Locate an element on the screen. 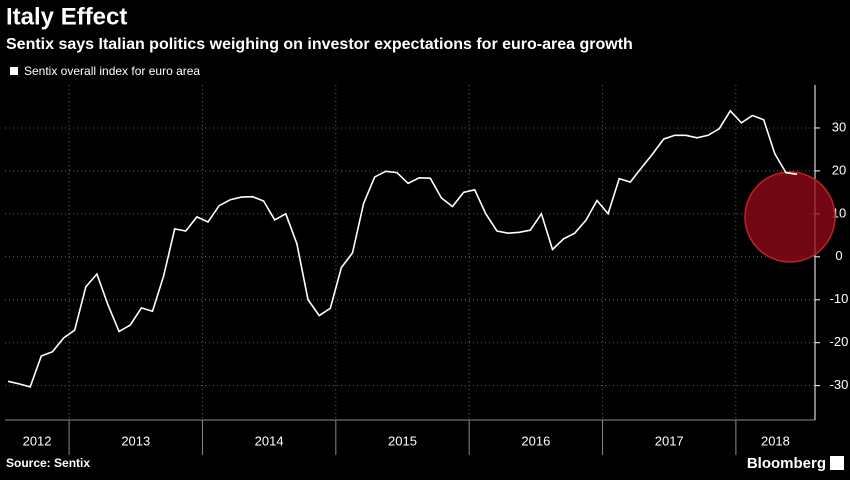  legend-label: Sentix overall index for euro area is located at coordinates (112, 71).